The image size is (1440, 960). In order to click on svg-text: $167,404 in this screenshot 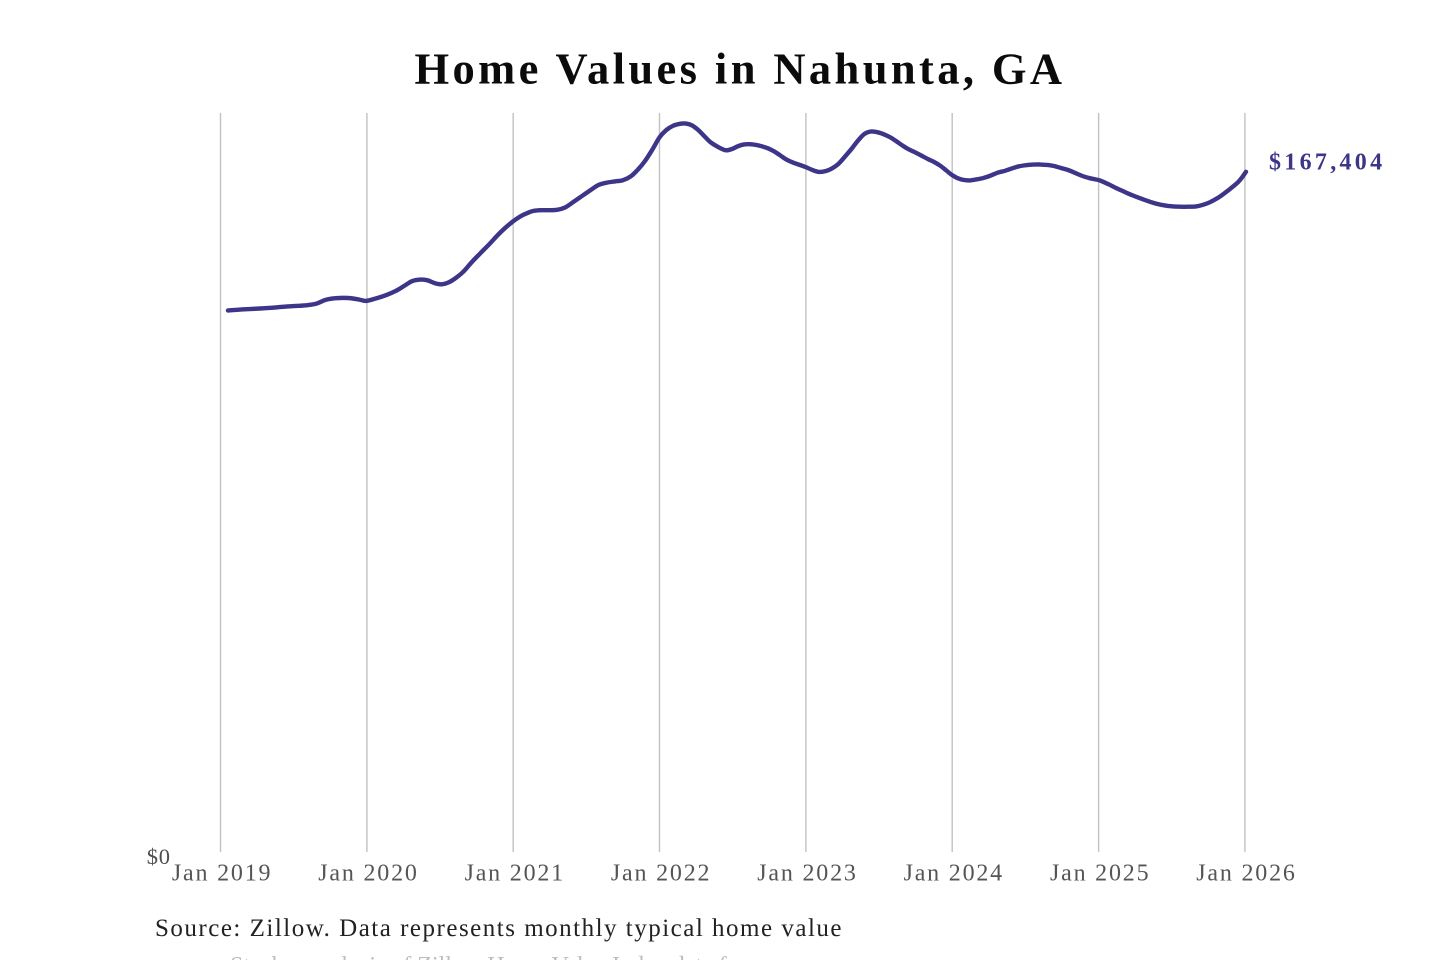, I will do `click(1327, 163)`.